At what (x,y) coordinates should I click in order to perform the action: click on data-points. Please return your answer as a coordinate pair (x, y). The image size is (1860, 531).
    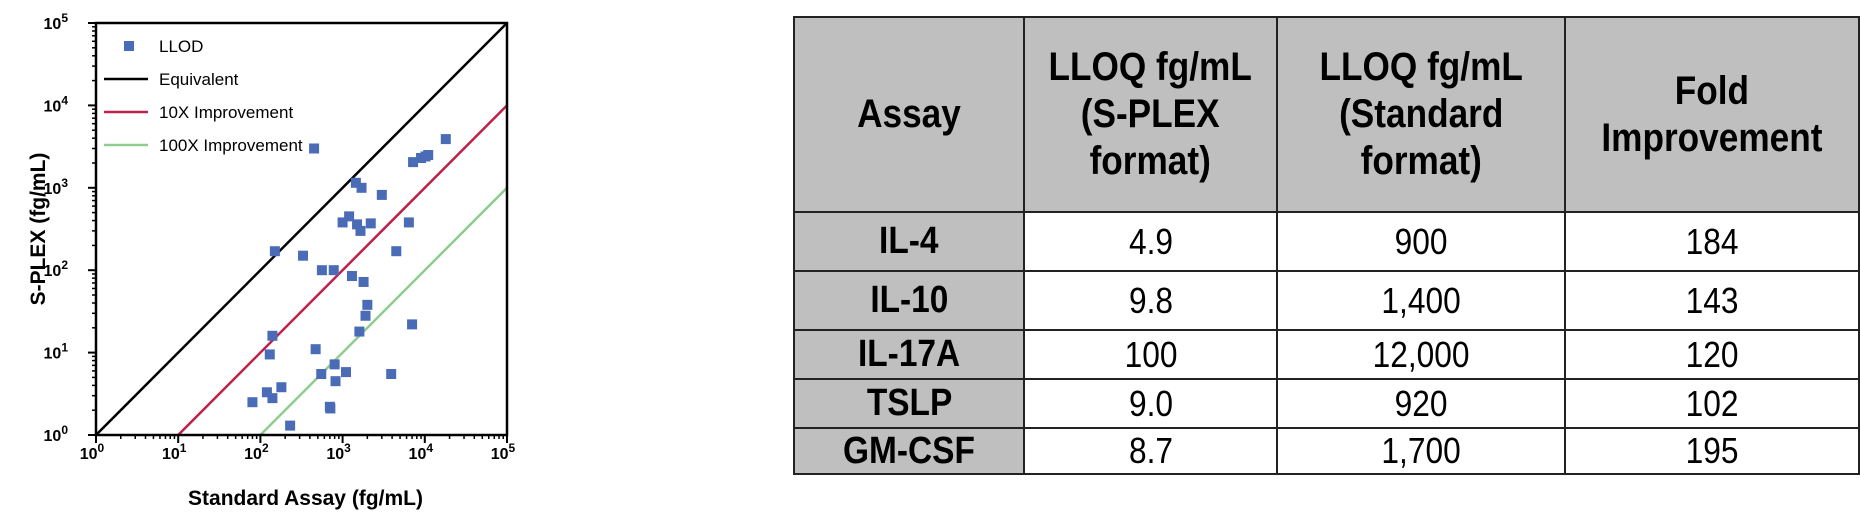
    Looking at the image, I should click on (349, 282).